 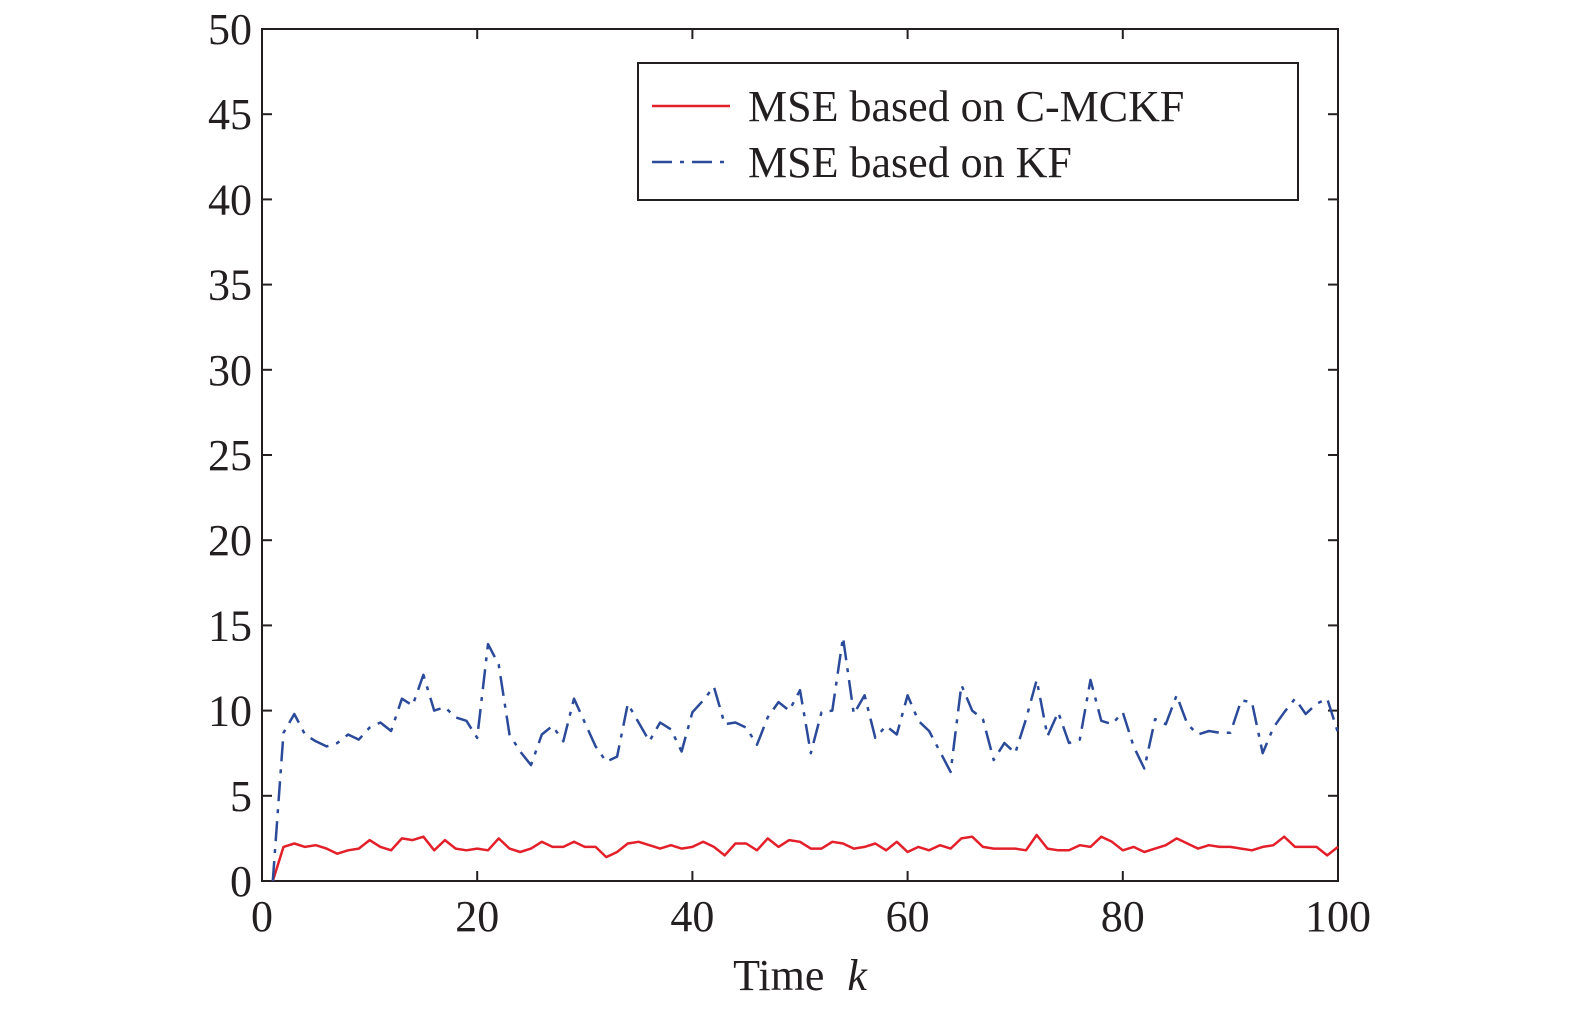 What do you see at coordinates (1338, 916) in the screenshot?
I see `x-tick-label: 100` at bounding box center [1338, 916].